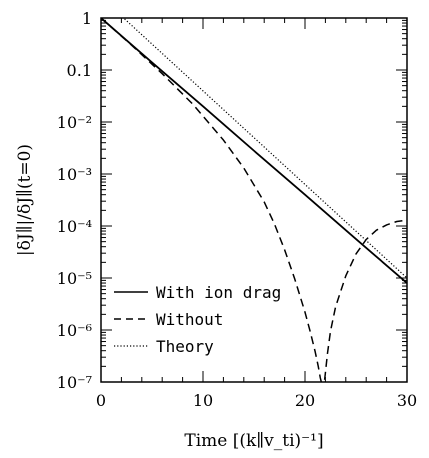 This screenshot has width=429, height=458. What do you see at coordinates (74, 382) in the screenshot?
I see `y-tick-label: 10⁻⁷` at bounding box center [74, 382].